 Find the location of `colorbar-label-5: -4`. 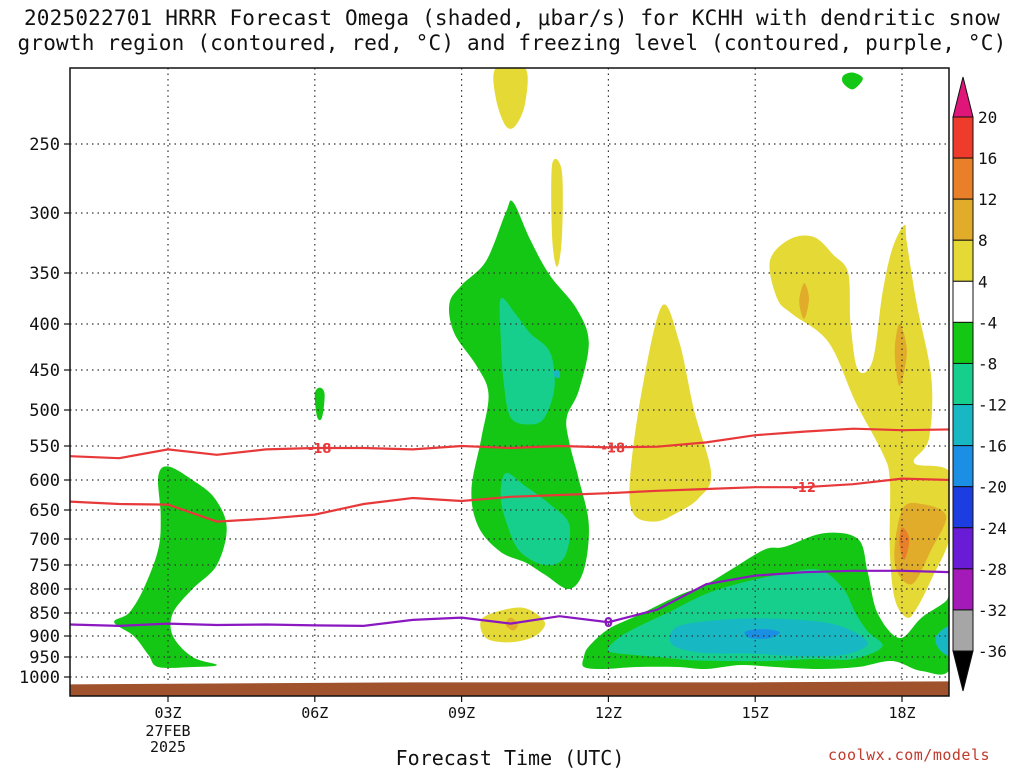

colorbar-label-5: -4 is located at coordinates (987, 322).